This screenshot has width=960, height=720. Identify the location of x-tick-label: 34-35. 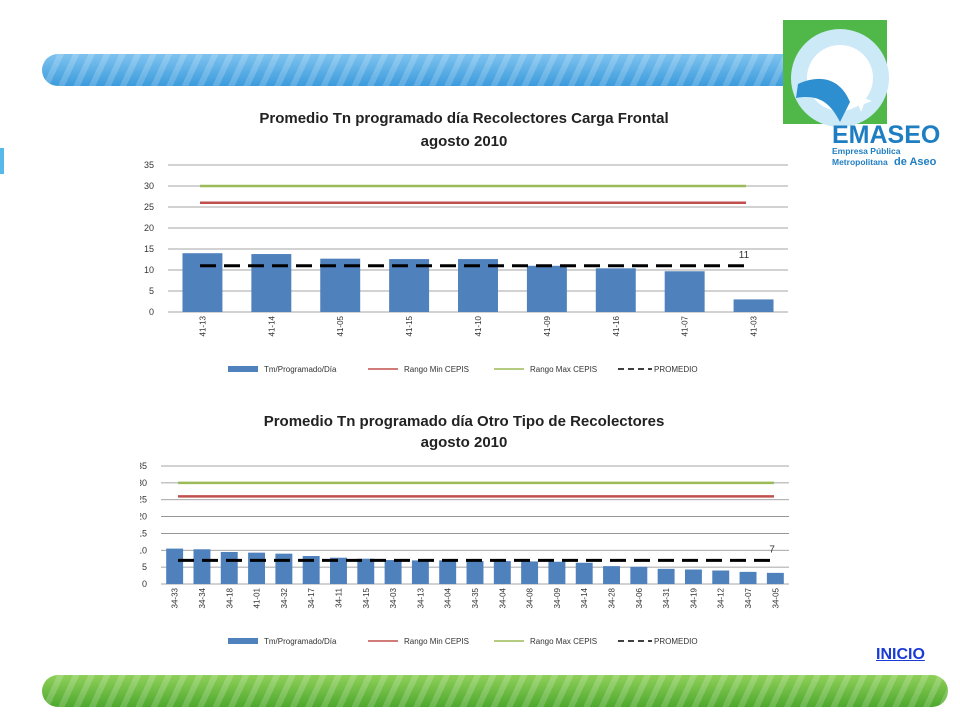
(475, 597).